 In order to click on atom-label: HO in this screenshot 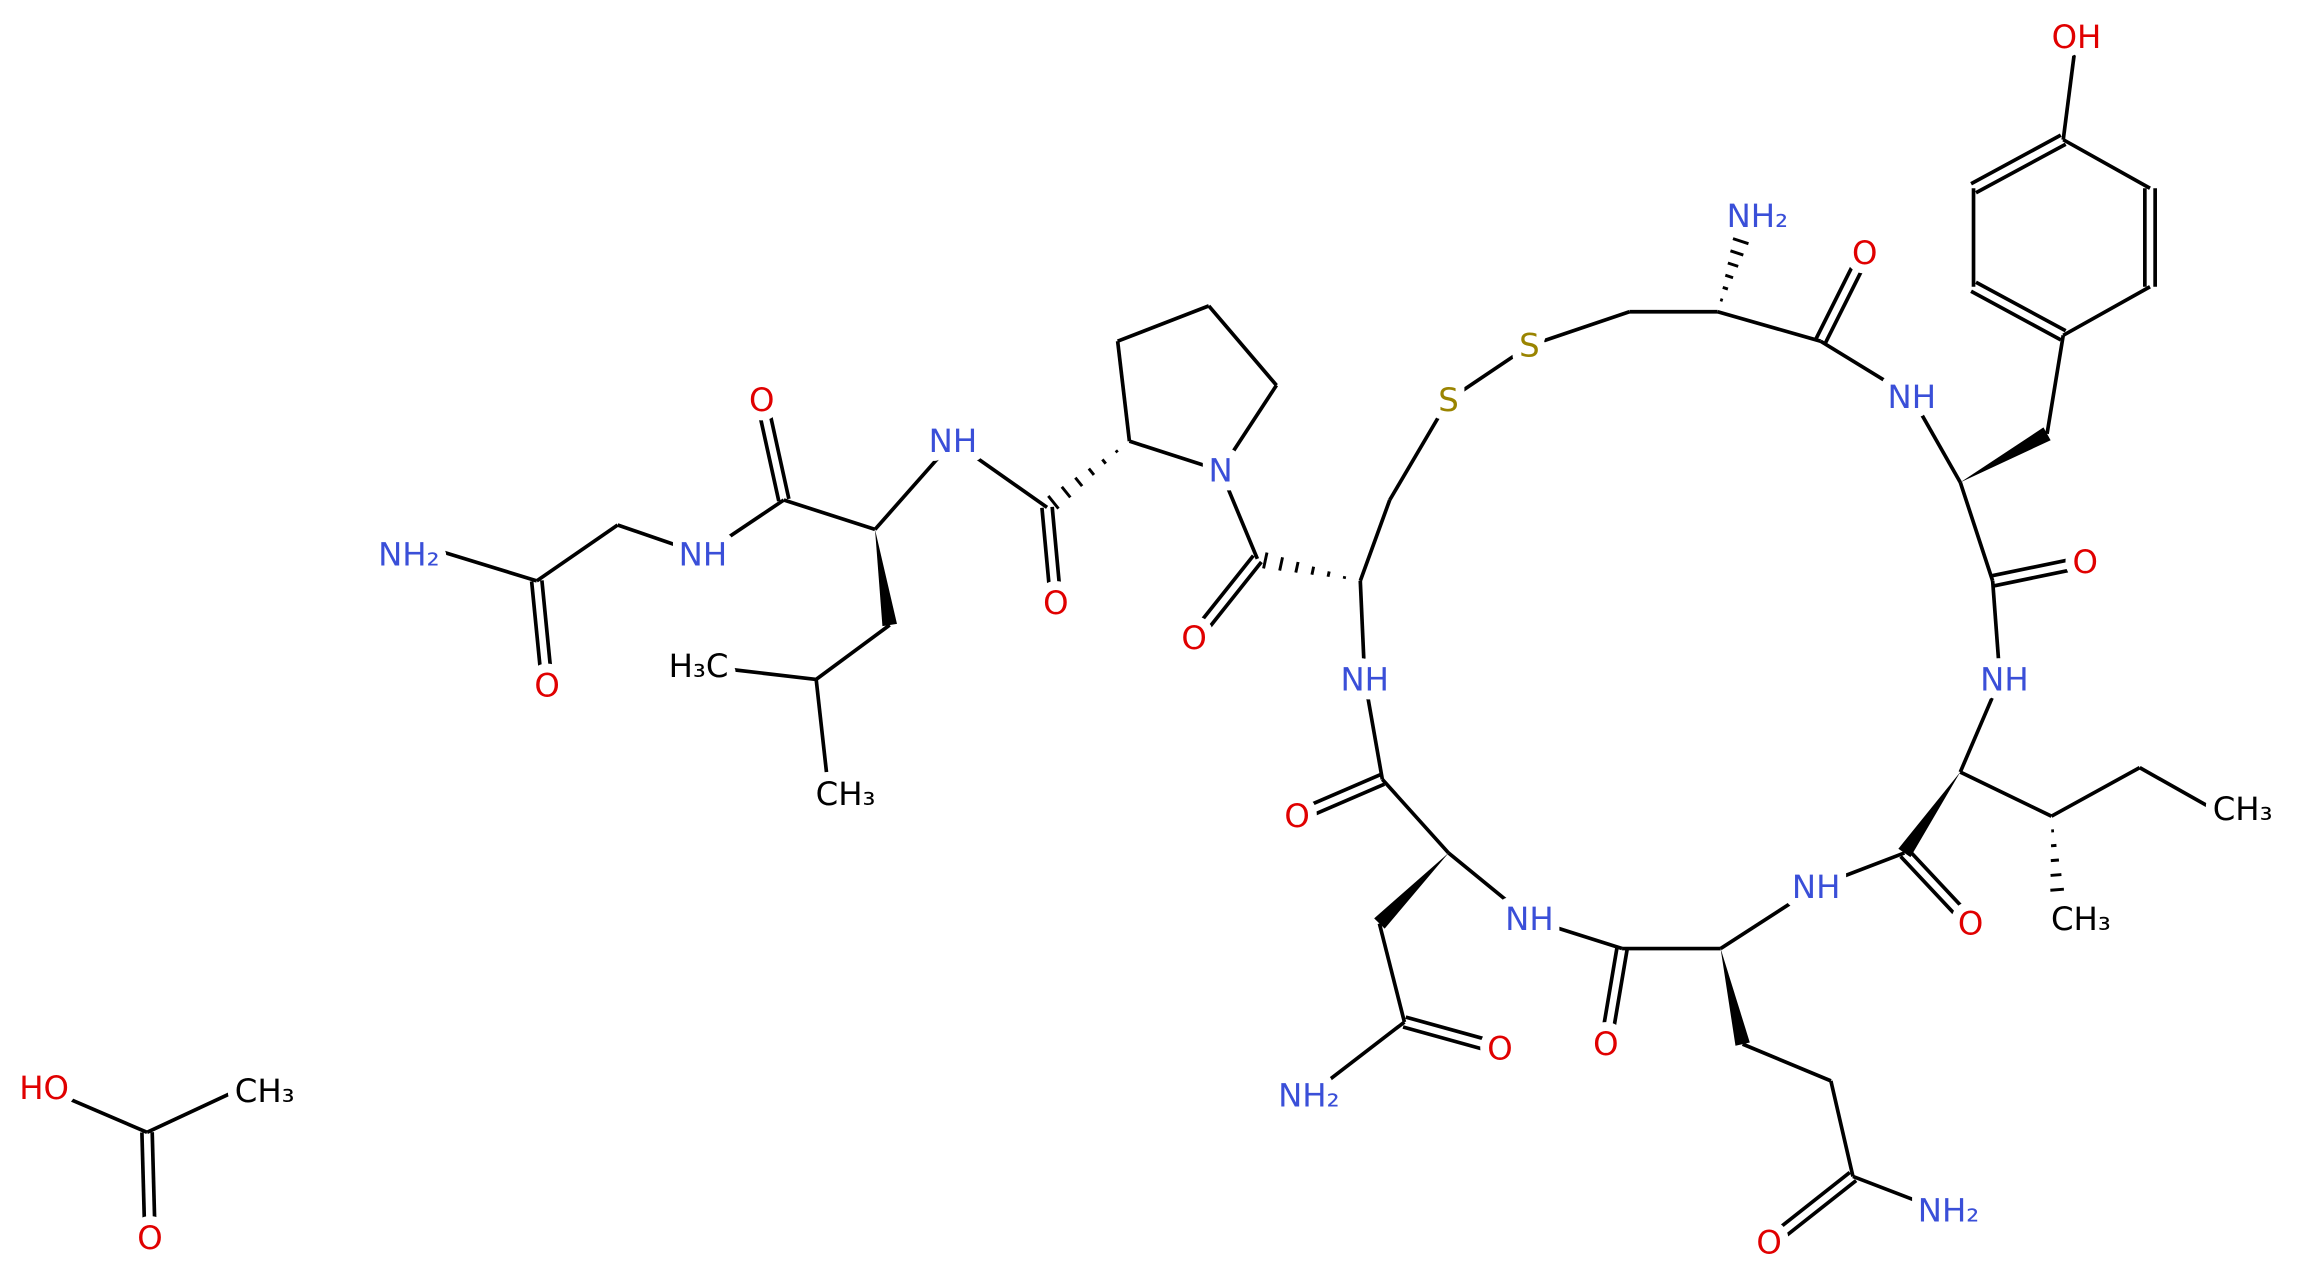, I will do `click(44, 1088)`.